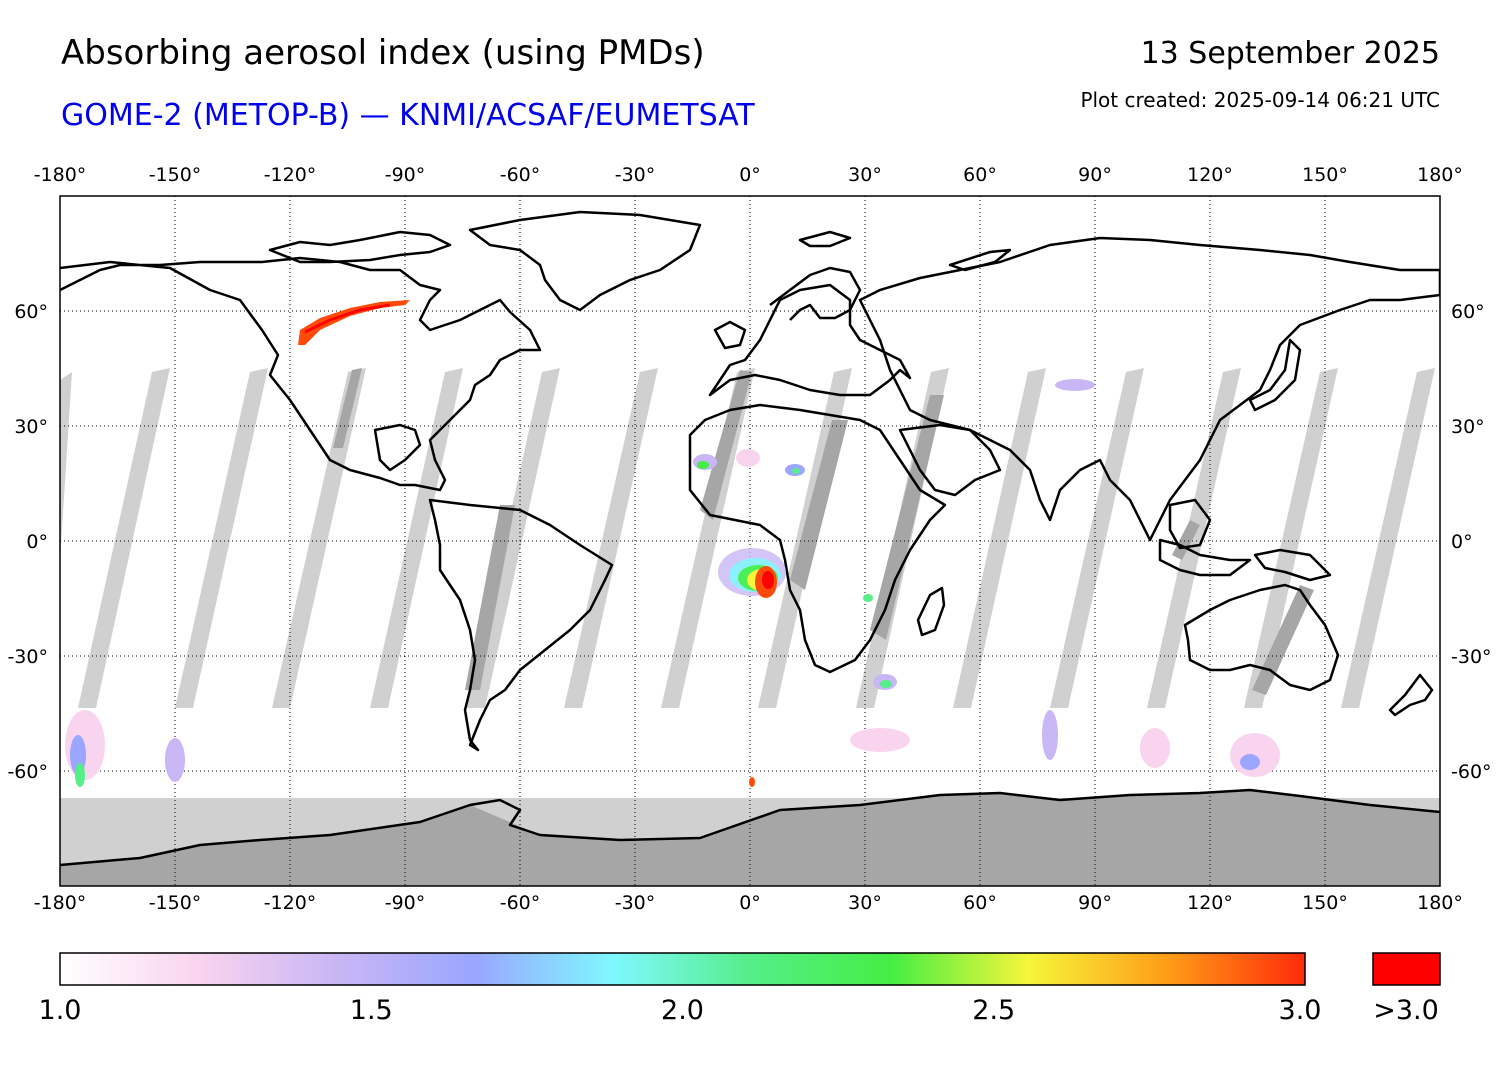 This screenshot has height=1065, width=1500. I want to click on latitude-label-right: 60°, so click(1468, 312).